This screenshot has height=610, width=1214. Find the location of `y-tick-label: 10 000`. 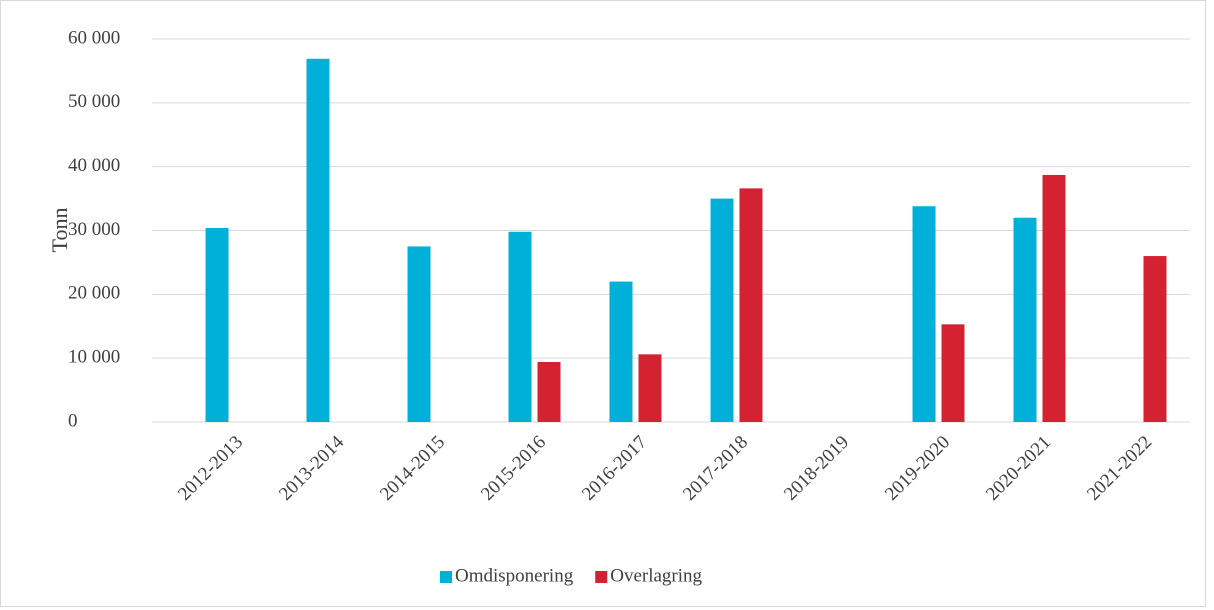

y-tick-label: 10 000 is located at coordinates (94, 357).